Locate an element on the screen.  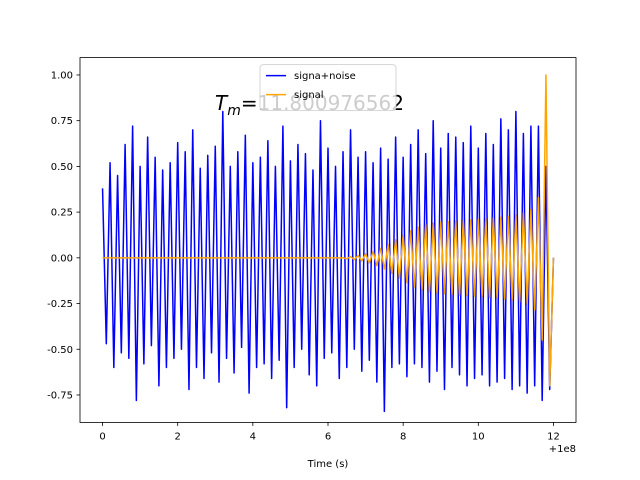
x-offset-label: +1e8 is located at coordinates (562, 449).